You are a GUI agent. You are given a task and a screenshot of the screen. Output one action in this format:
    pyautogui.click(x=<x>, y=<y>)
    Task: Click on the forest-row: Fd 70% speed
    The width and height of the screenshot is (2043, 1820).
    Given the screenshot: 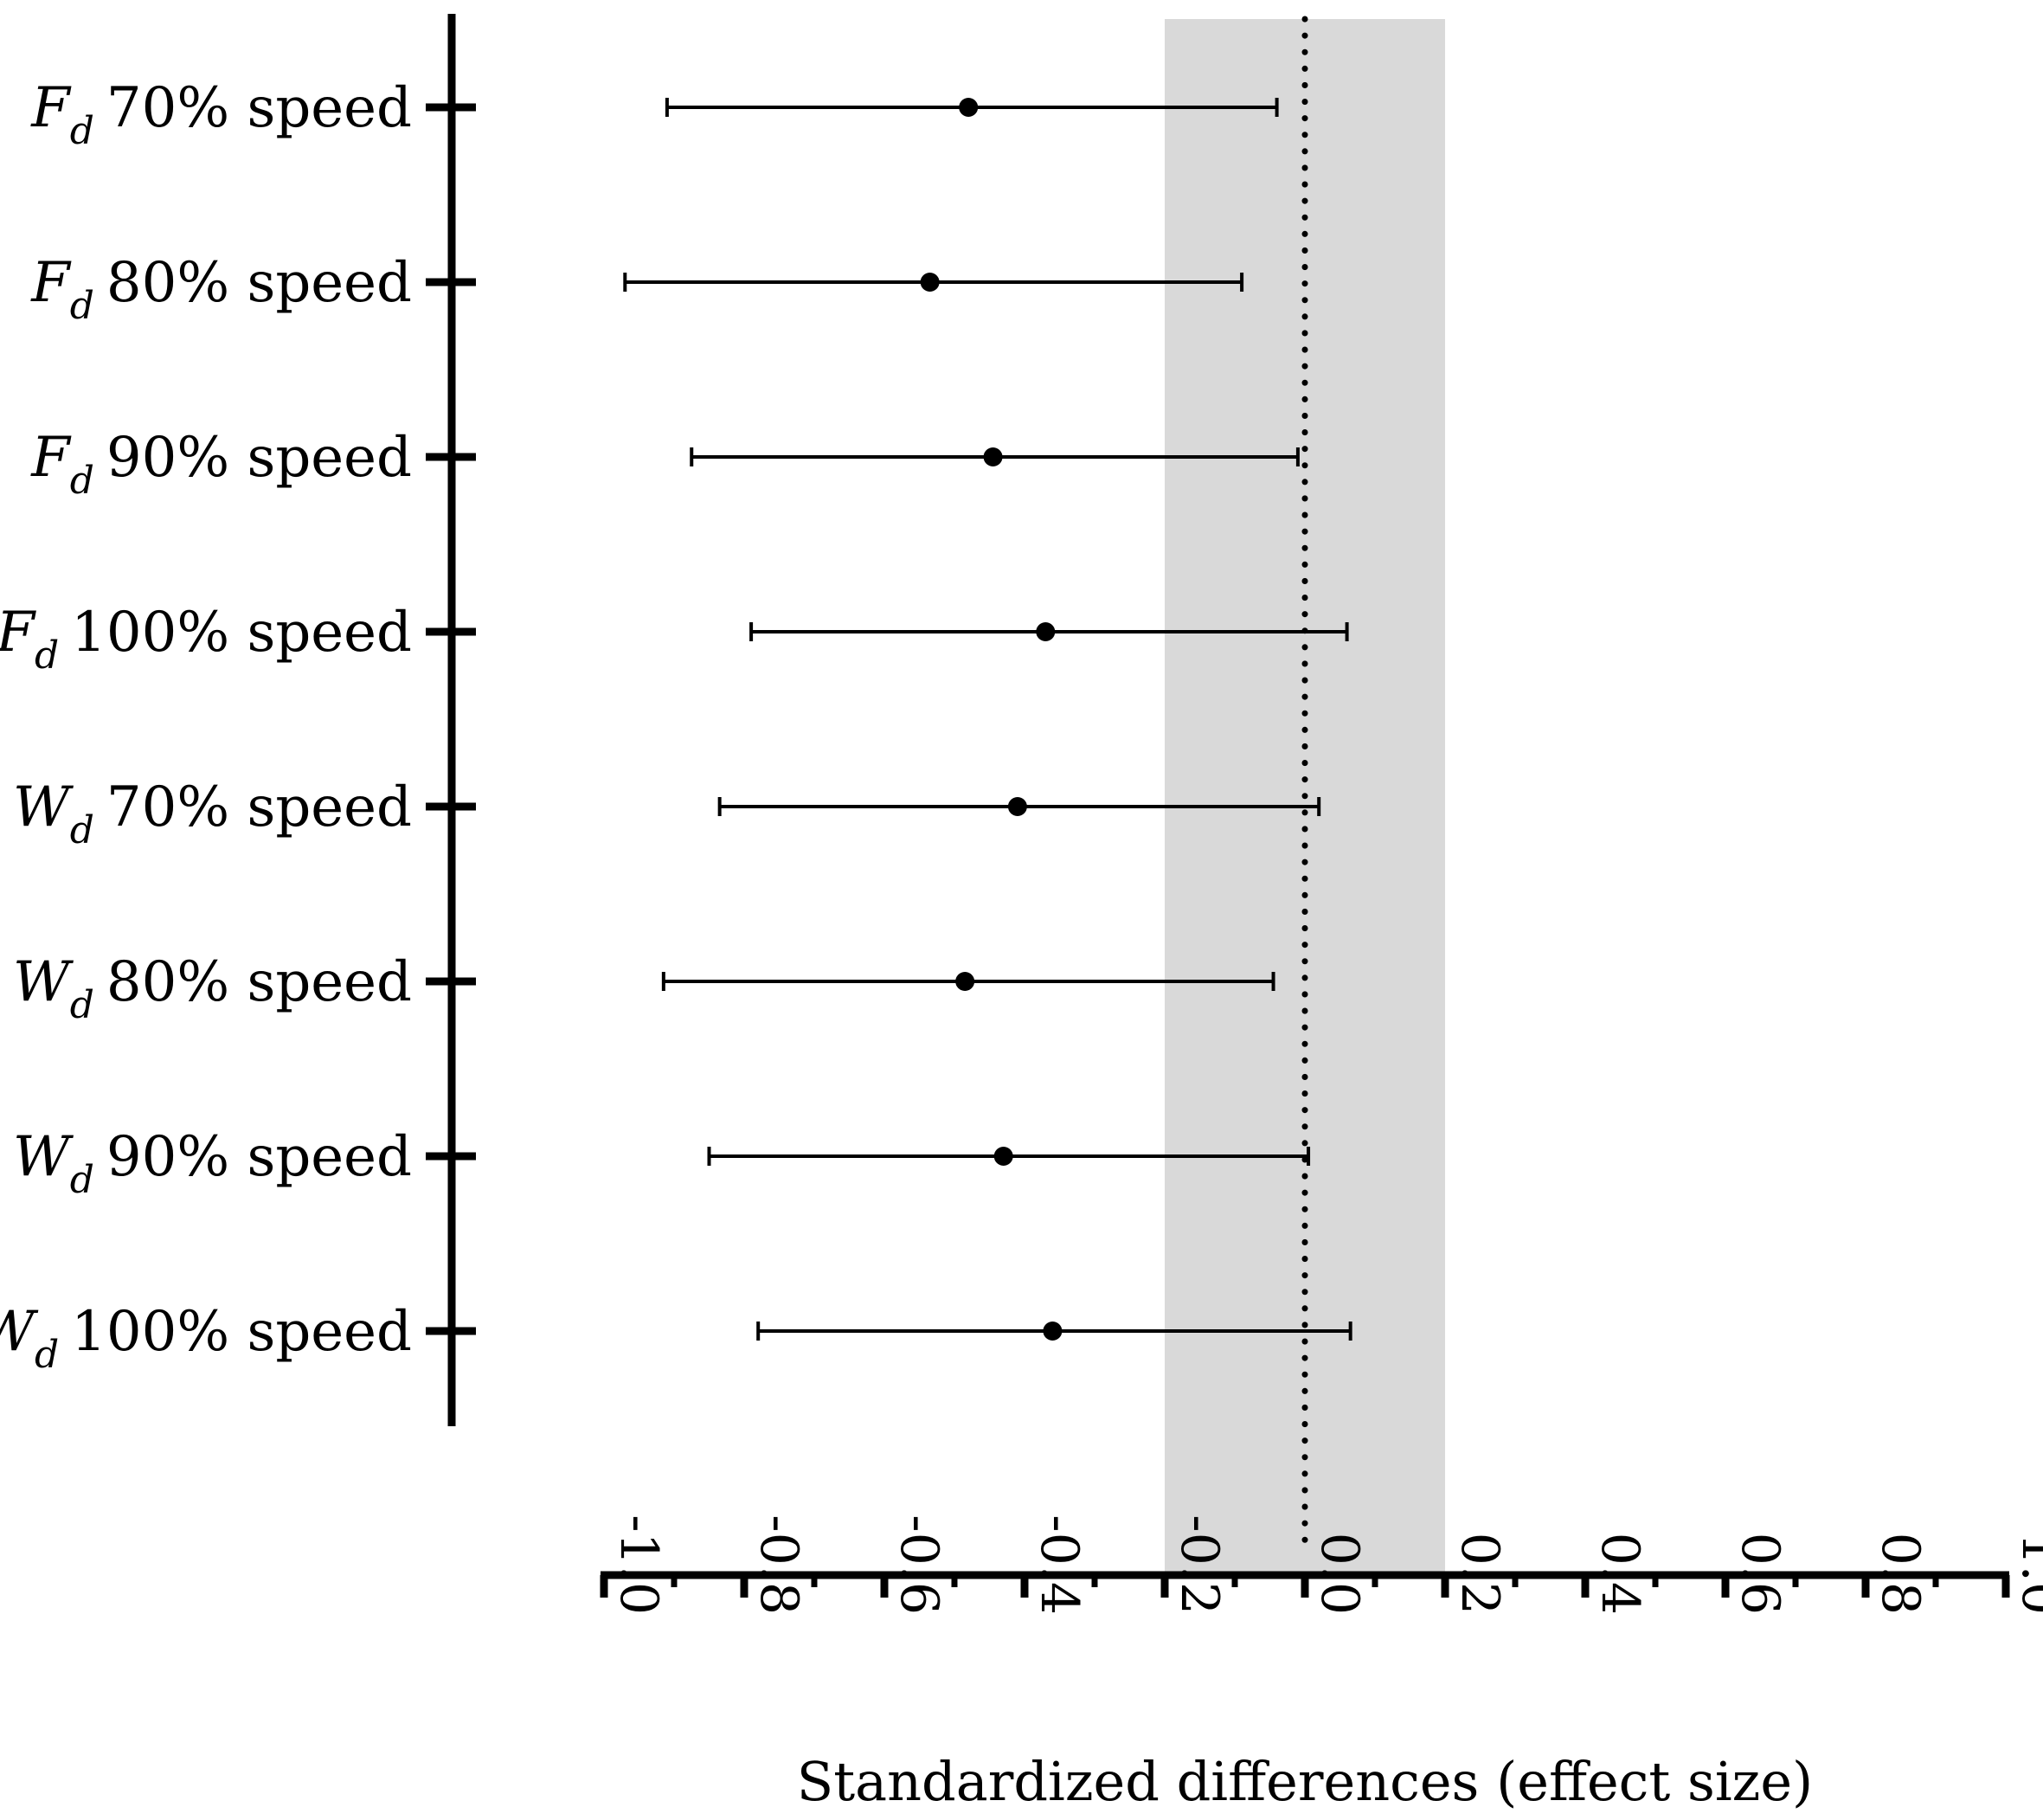 What is the action you would take?
    pyautogui.click(x=655, y=114)
    